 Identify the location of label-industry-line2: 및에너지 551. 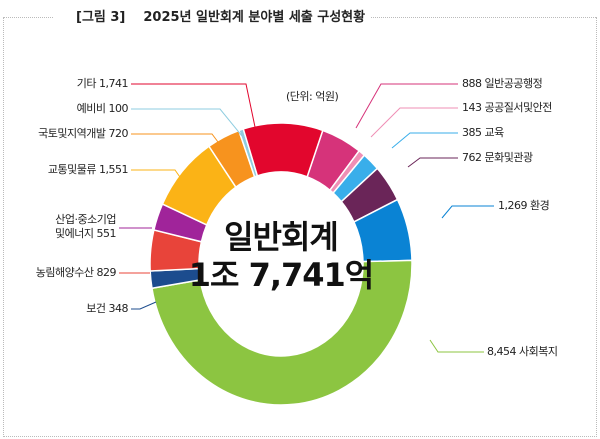
(85, 233).